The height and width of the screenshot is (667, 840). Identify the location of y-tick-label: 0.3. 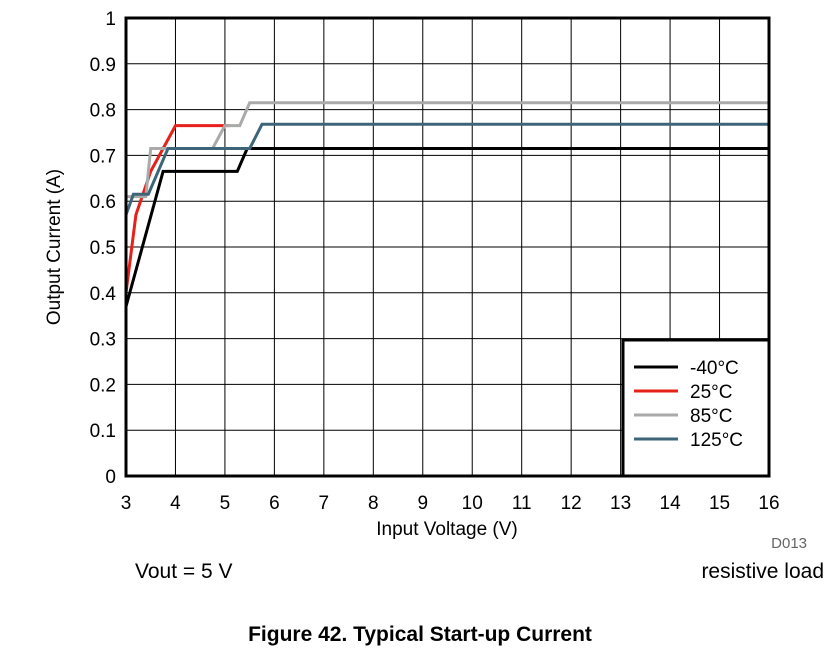
(103, 340).